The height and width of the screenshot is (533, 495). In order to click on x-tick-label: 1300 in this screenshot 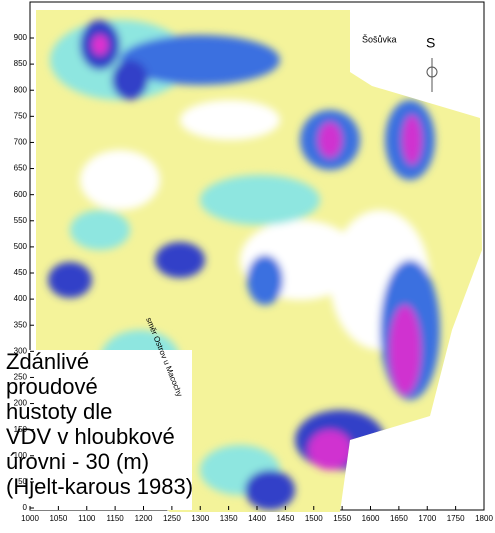, I will do `click(200, 518)`.